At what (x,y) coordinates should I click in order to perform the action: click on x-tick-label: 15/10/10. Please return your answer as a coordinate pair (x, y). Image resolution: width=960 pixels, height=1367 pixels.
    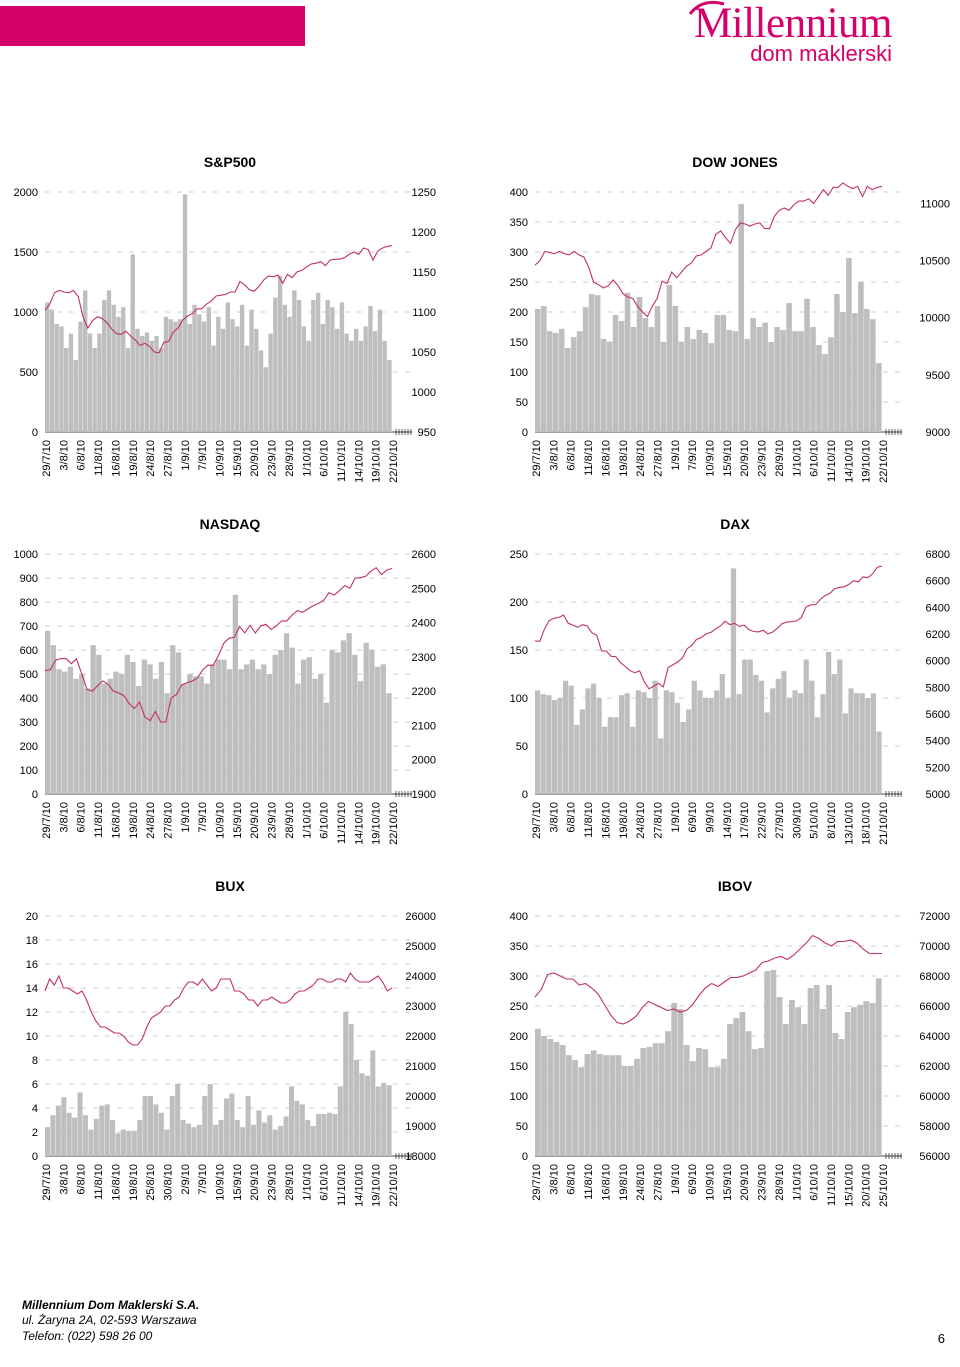
    Looking at the image, I should click on (849, 1185).